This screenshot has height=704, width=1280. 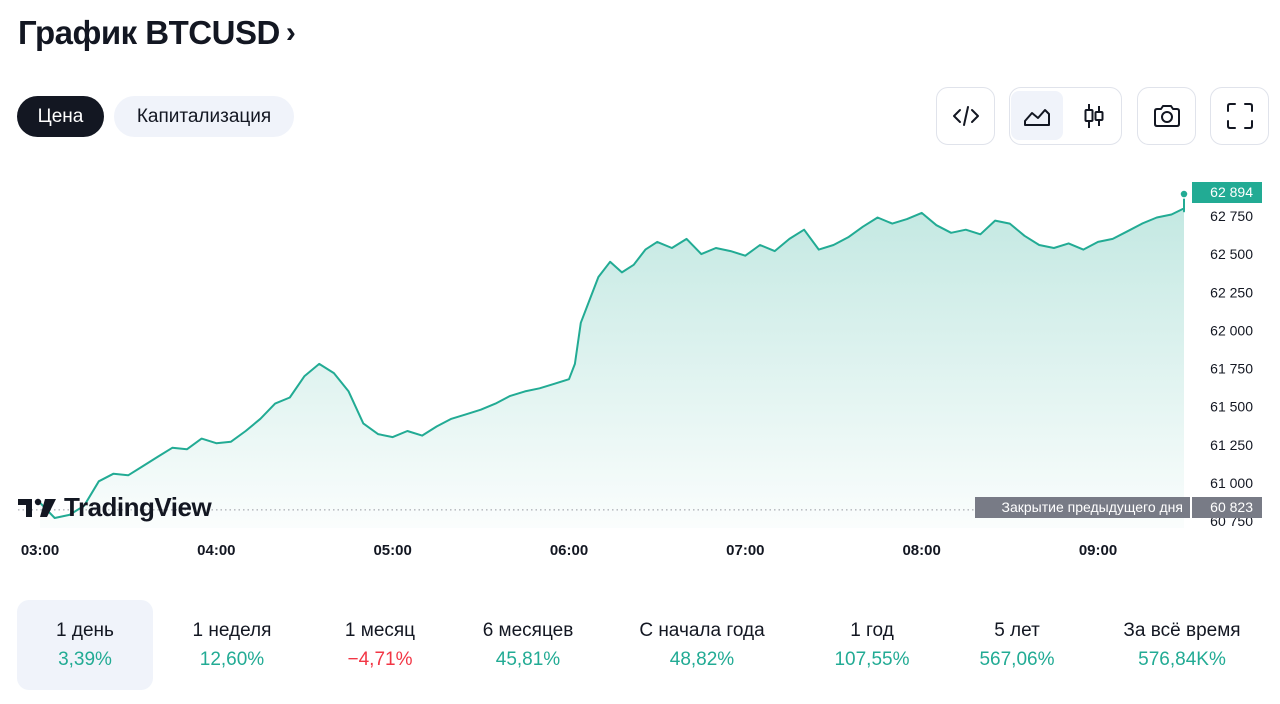 I want to click on previous-close-value-bg, so click(x=1227, y=507).